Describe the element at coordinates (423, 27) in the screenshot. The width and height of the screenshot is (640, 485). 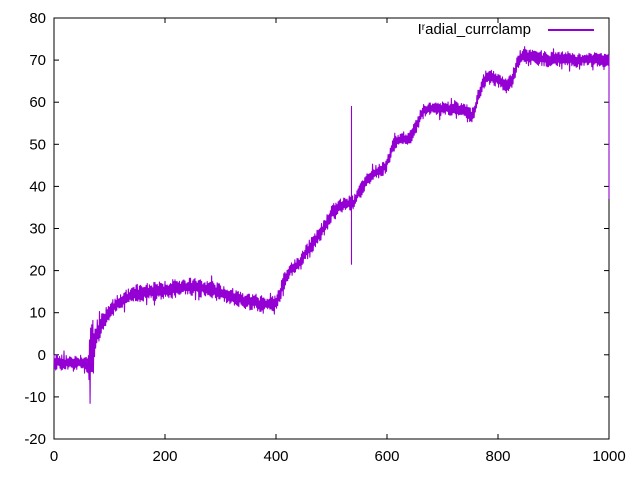
I see `legend-label-superscript: r` at that location.